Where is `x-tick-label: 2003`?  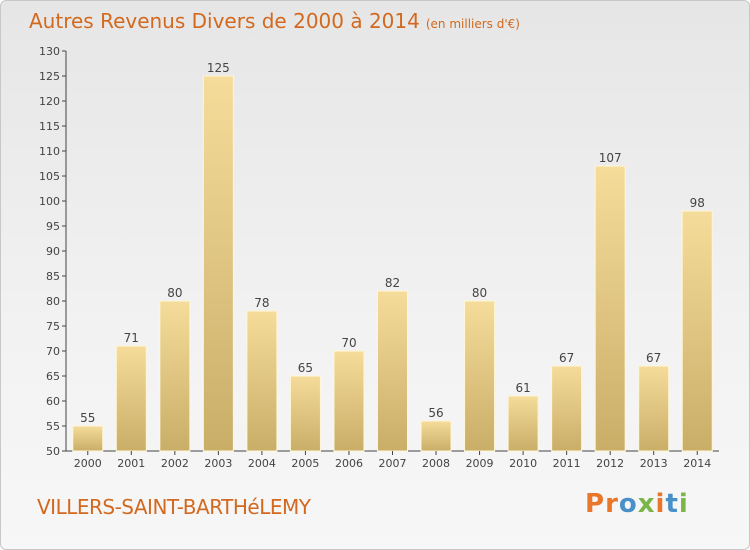
x-tick-label: 2003 is located at coordinates (218, 463).